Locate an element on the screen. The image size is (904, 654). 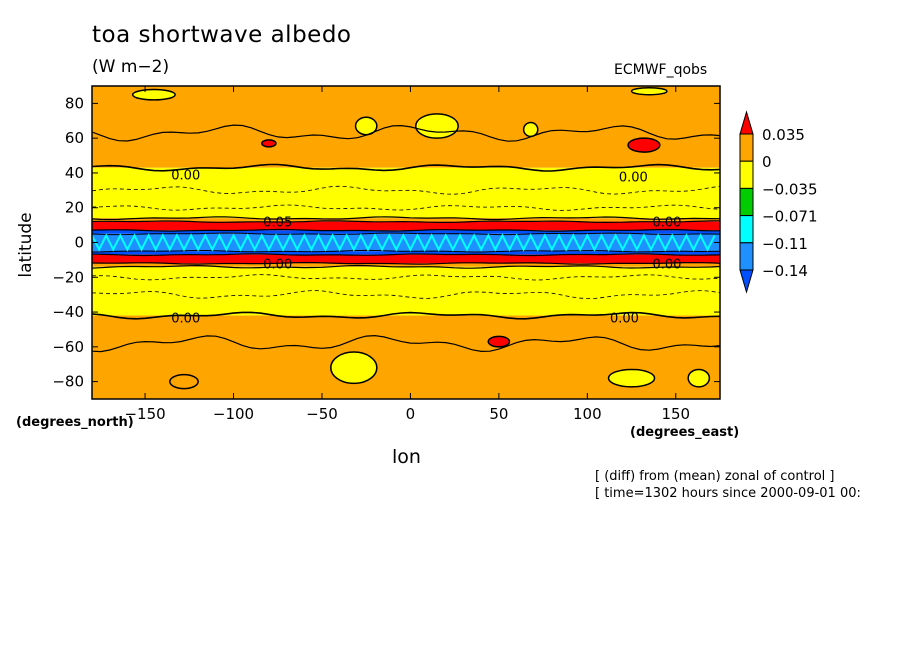
colorbar: 0.035 0 −0.035 −0.071 −0.11 −0.14 is located at coordinates (778, 202).